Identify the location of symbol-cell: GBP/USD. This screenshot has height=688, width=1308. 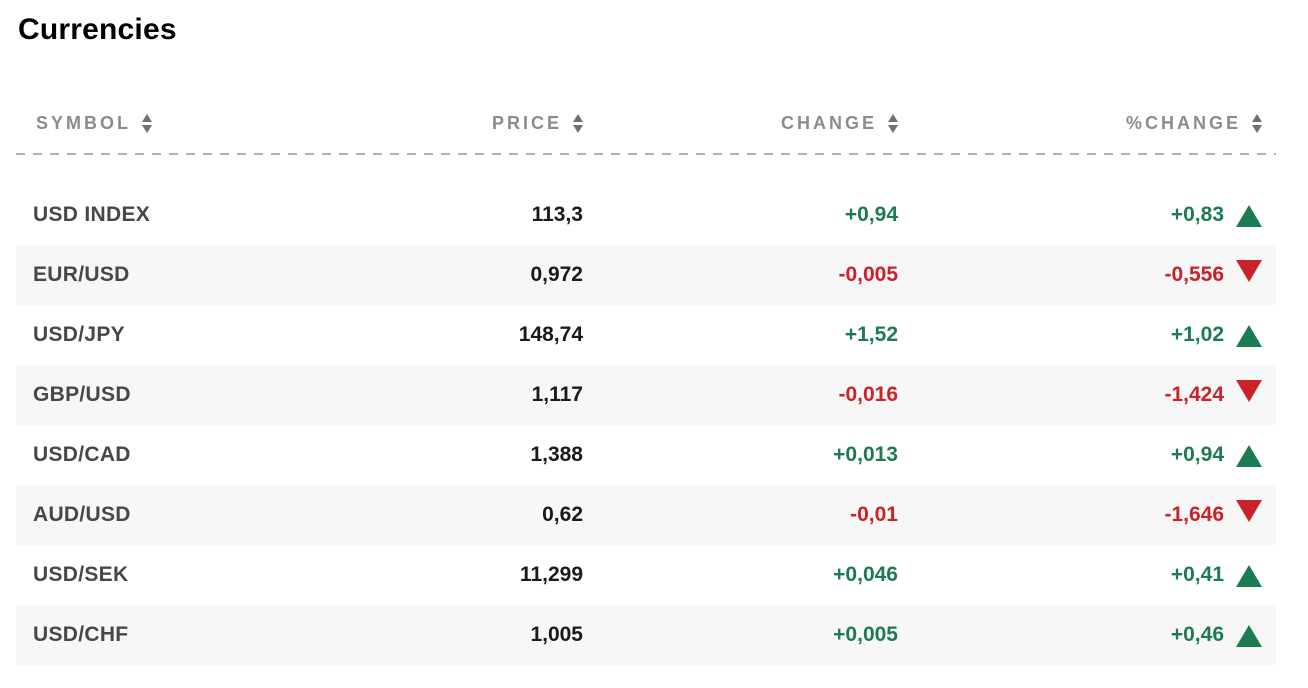
(82, 394).